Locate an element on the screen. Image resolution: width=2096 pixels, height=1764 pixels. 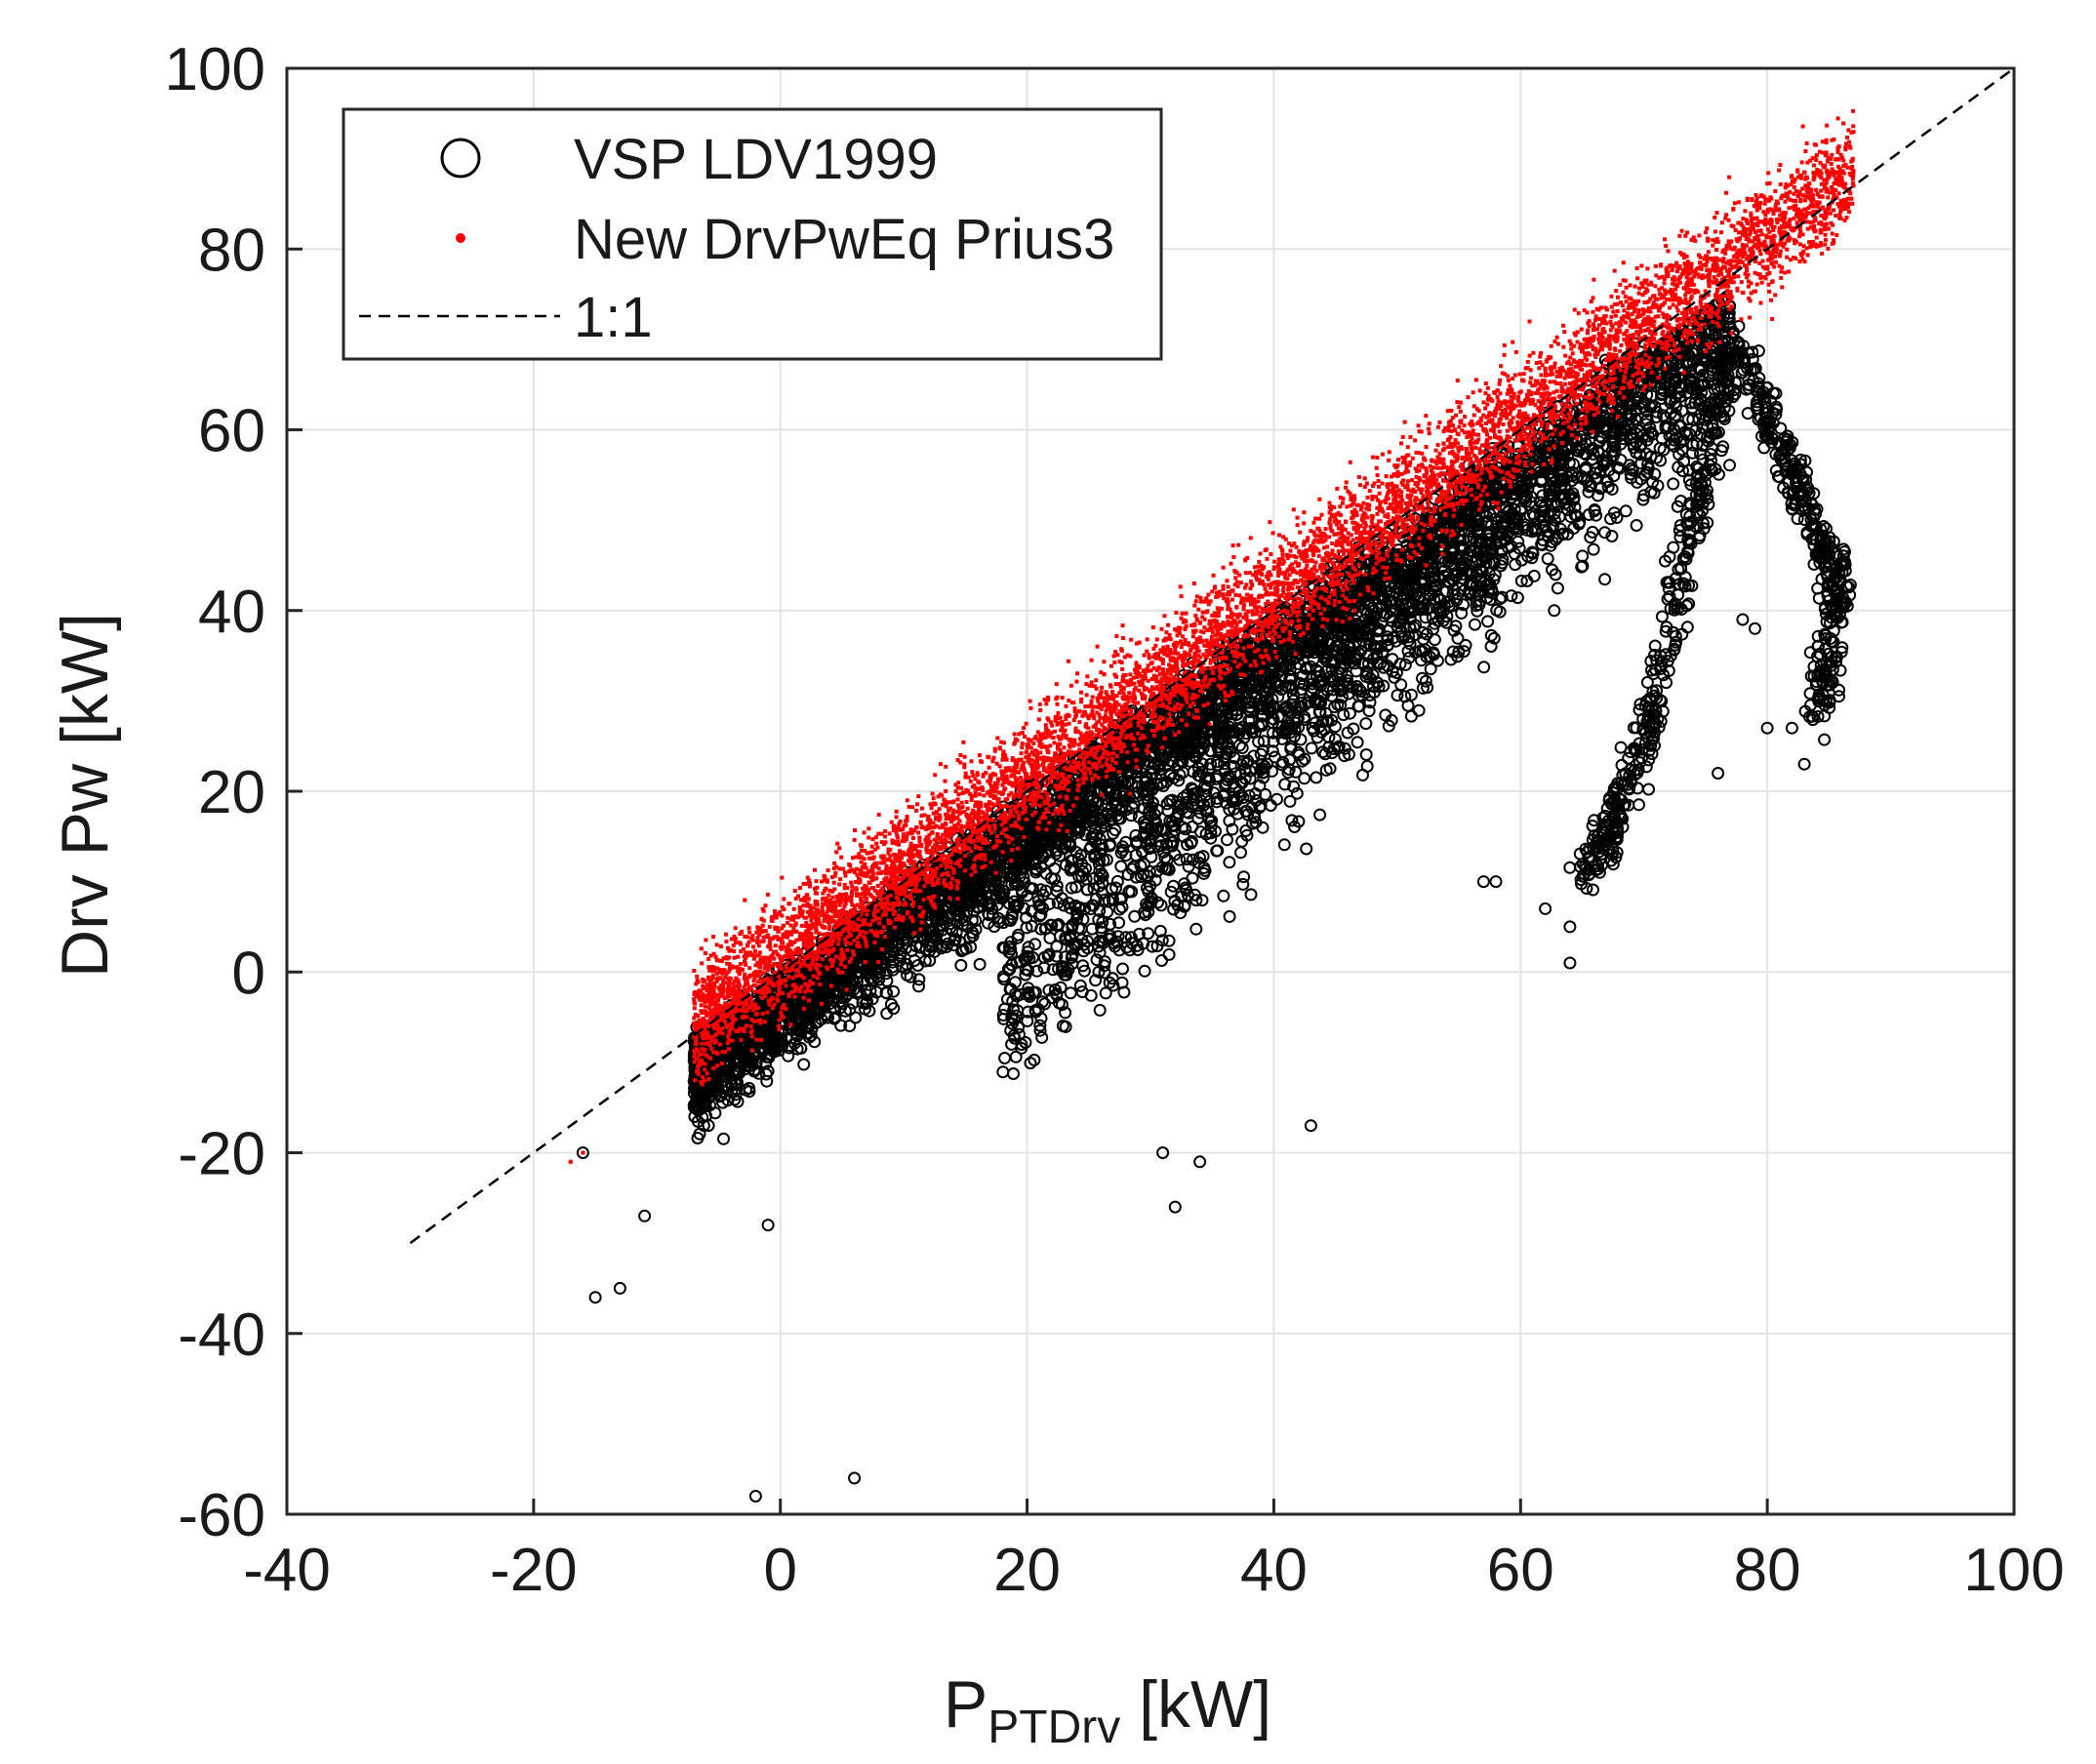
vsp-point-2096 is located at coordinates (1491, 635).